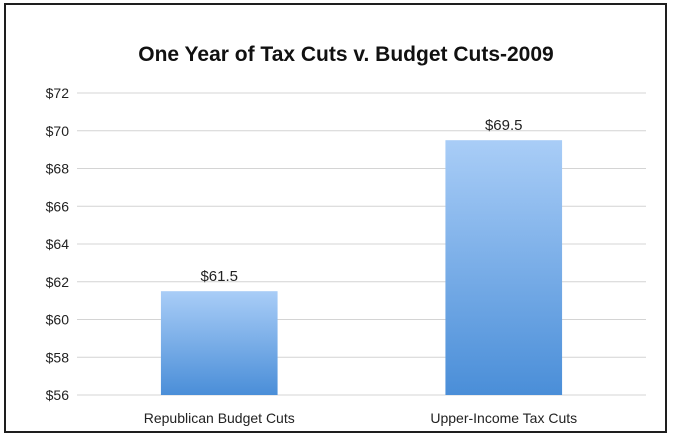 The height and width of the screenshot is (439, 675). Describe the element at coordinates (503, 418) in the screenshot. I see `x-category-label: Upper-Income Tax Cuts` at that location.